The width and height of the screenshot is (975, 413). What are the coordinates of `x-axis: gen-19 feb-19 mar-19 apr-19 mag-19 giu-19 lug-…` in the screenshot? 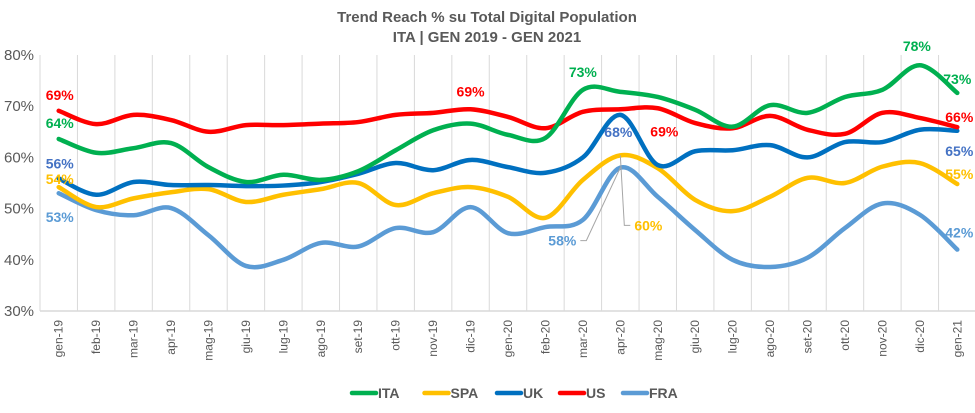 It's located at (507, 335).